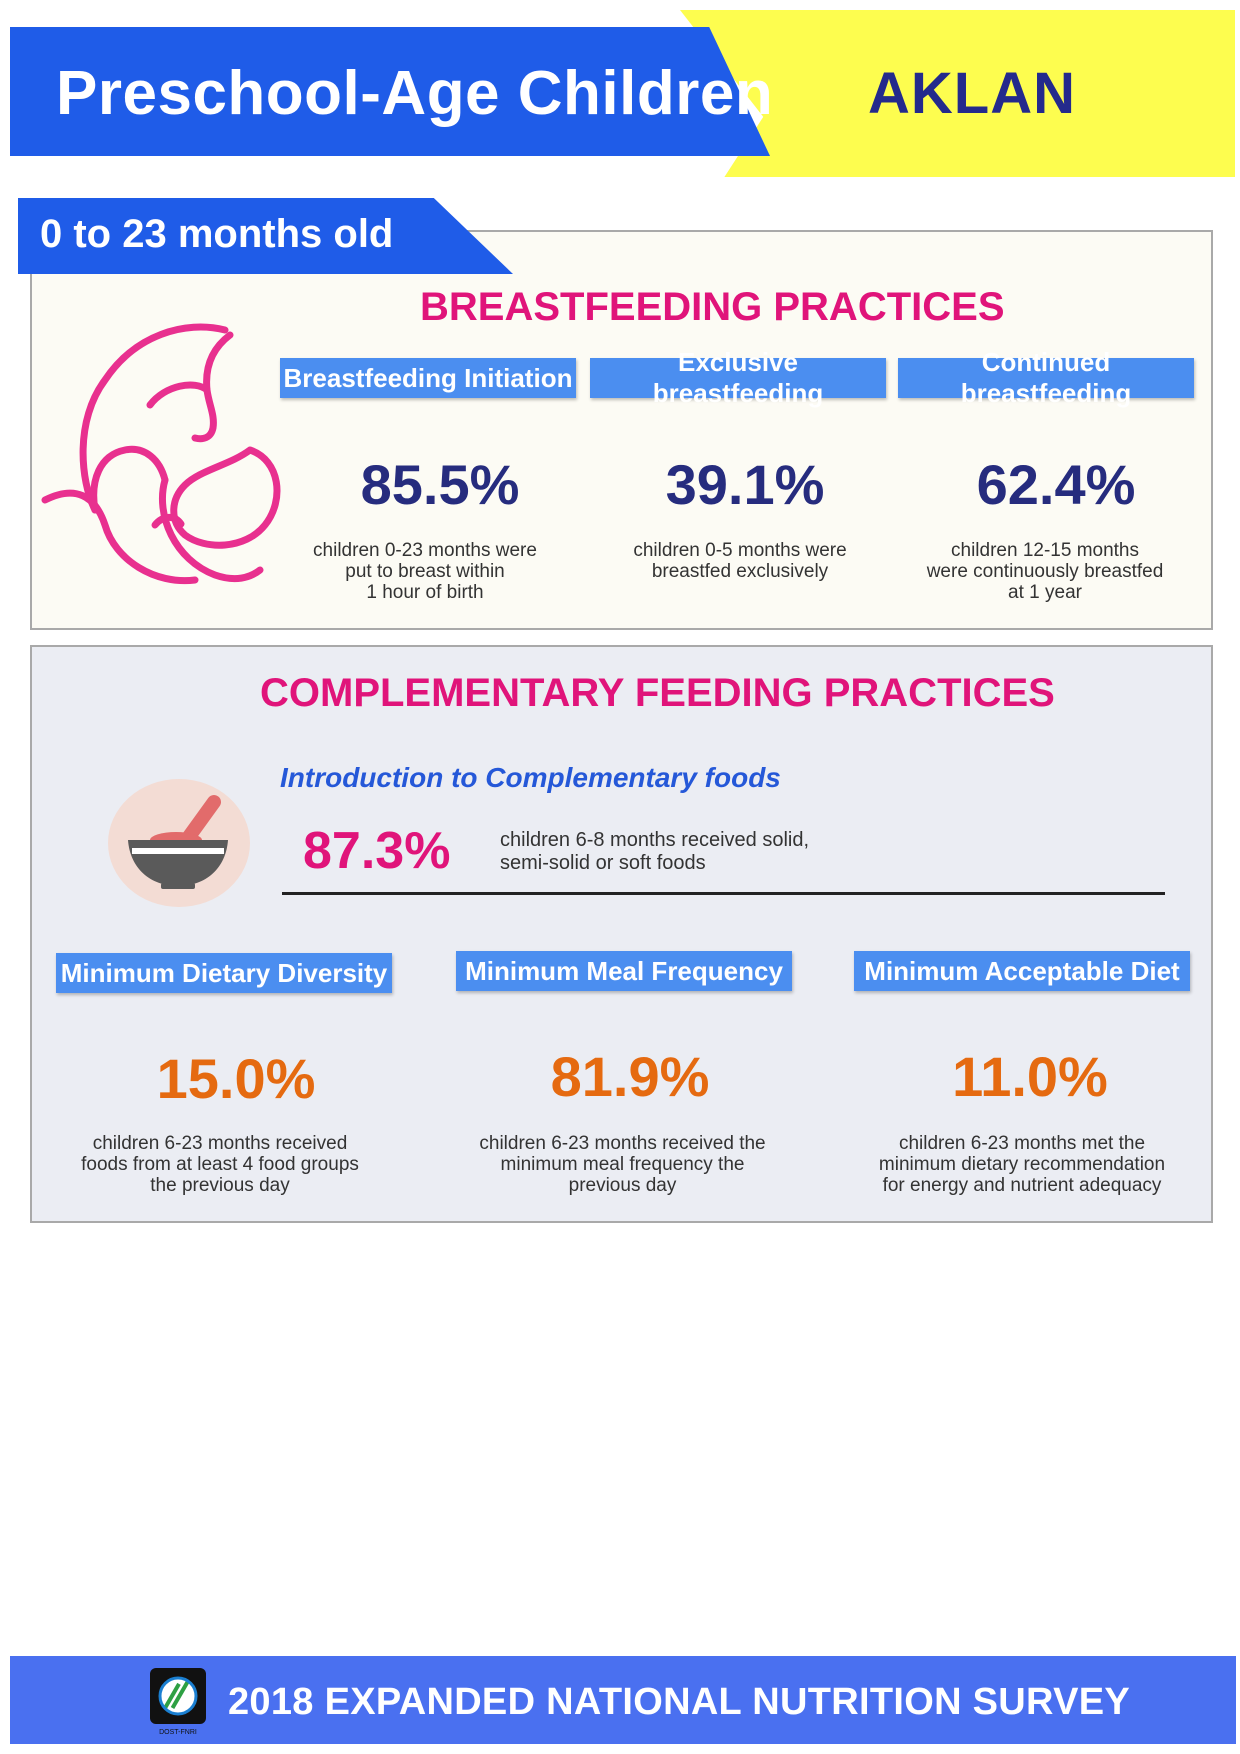 The height and width of the screenshot is (1754, 1240). I want to click on min-dietary-diversity-value: 15.0%, so click(236, 1078).